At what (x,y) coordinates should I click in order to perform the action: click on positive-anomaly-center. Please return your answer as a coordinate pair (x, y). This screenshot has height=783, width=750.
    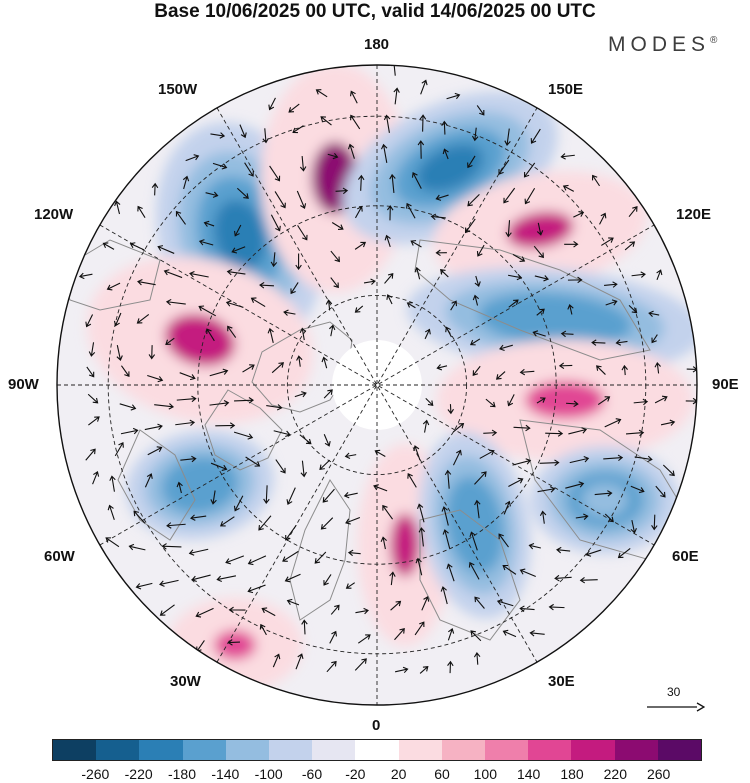
    Looking at the image, I should click on (200, 340).